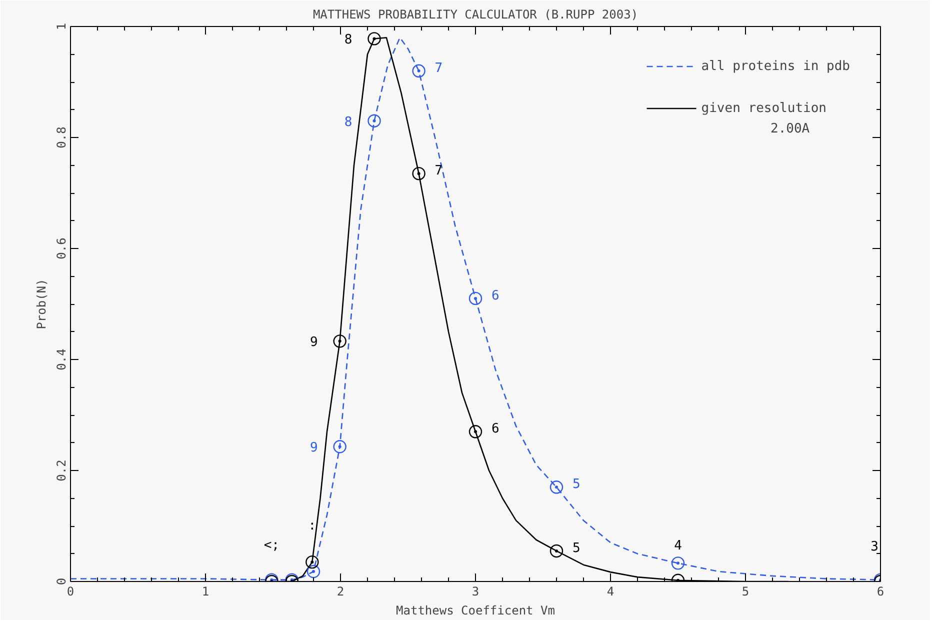 The image size is (938, 628). Describe the element at coordinates (61, 249) in the screenshot. I see `y-tick-label: 0.6` at that location.